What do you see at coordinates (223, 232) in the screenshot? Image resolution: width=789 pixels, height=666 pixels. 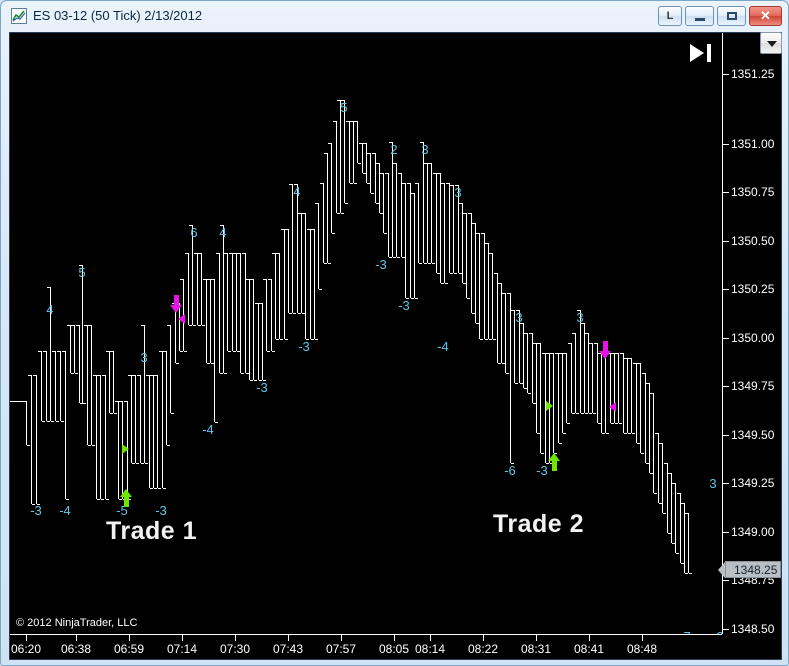 I see `swing-count-label: 4` at bounding box center [223, 232].